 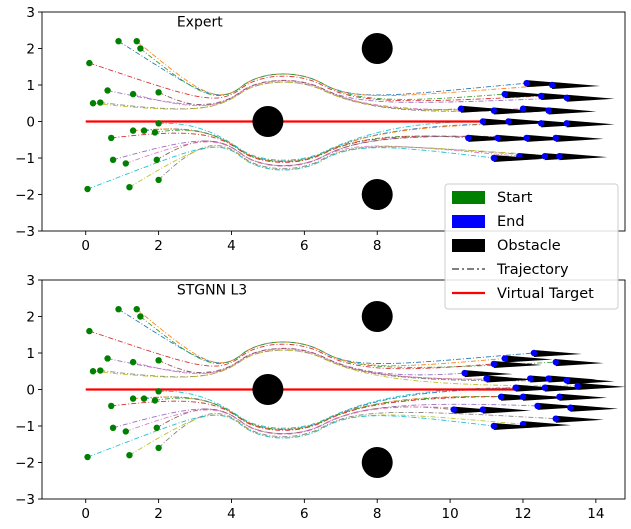 What do you see at coordinates (522, 514) in the screenshot?
I see `x-tick-label: 12` at bounding box center [522, 514].